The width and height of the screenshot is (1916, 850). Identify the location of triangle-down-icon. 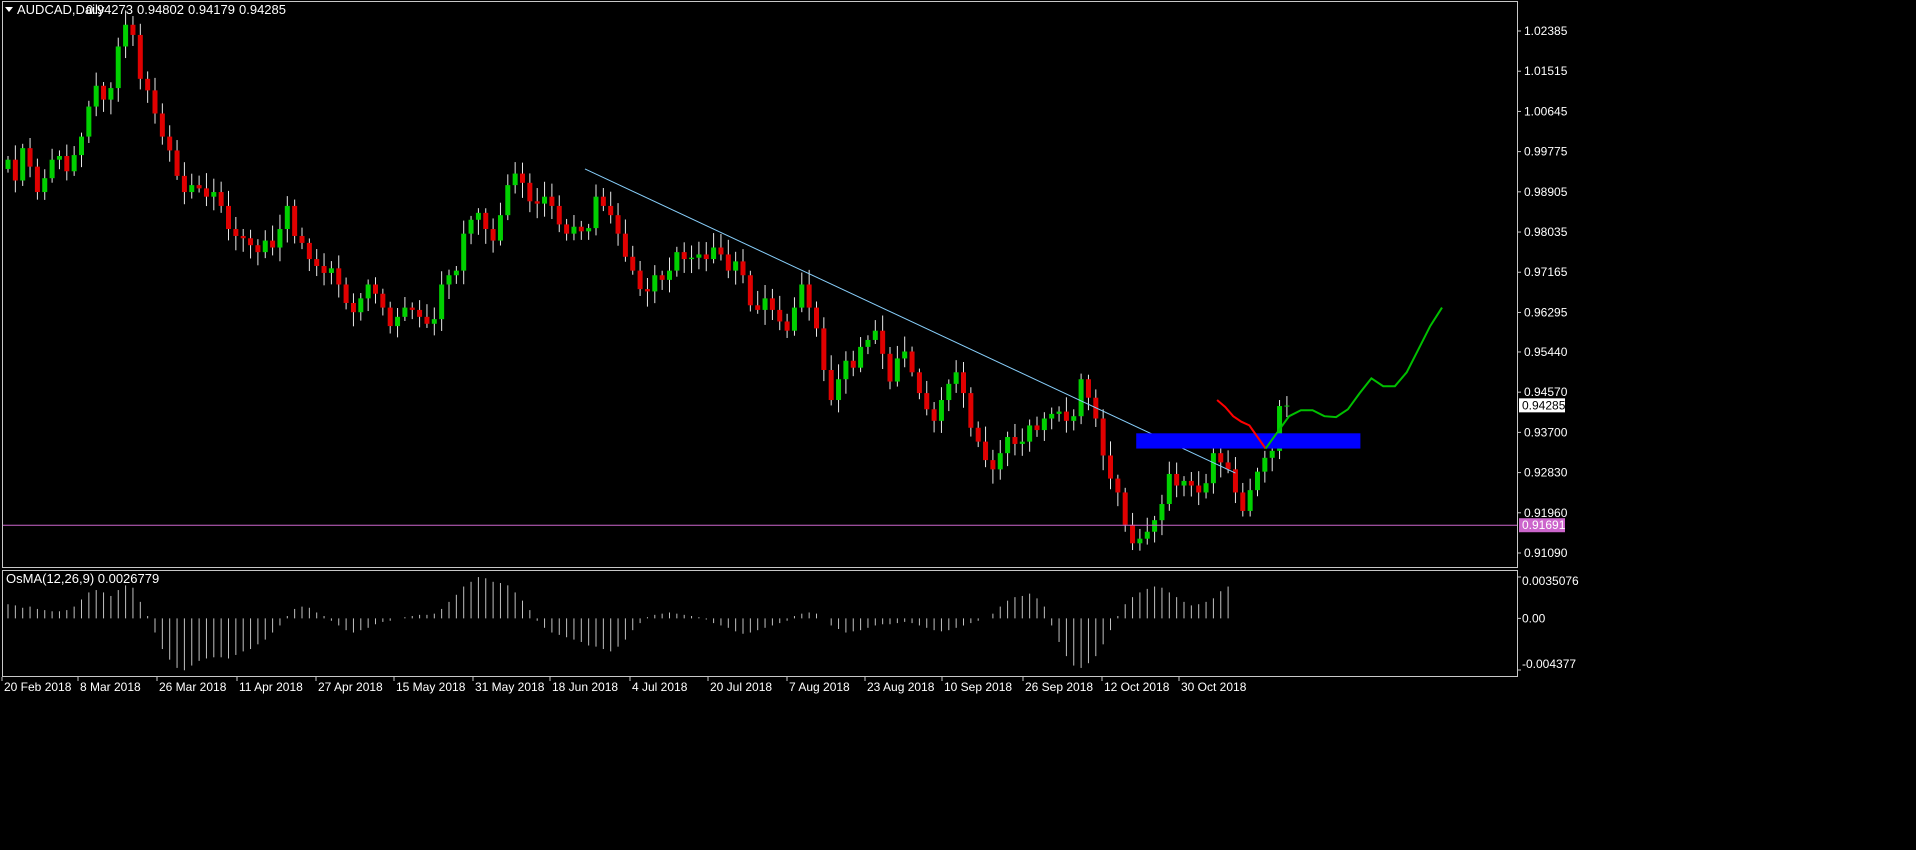
(9, 9).